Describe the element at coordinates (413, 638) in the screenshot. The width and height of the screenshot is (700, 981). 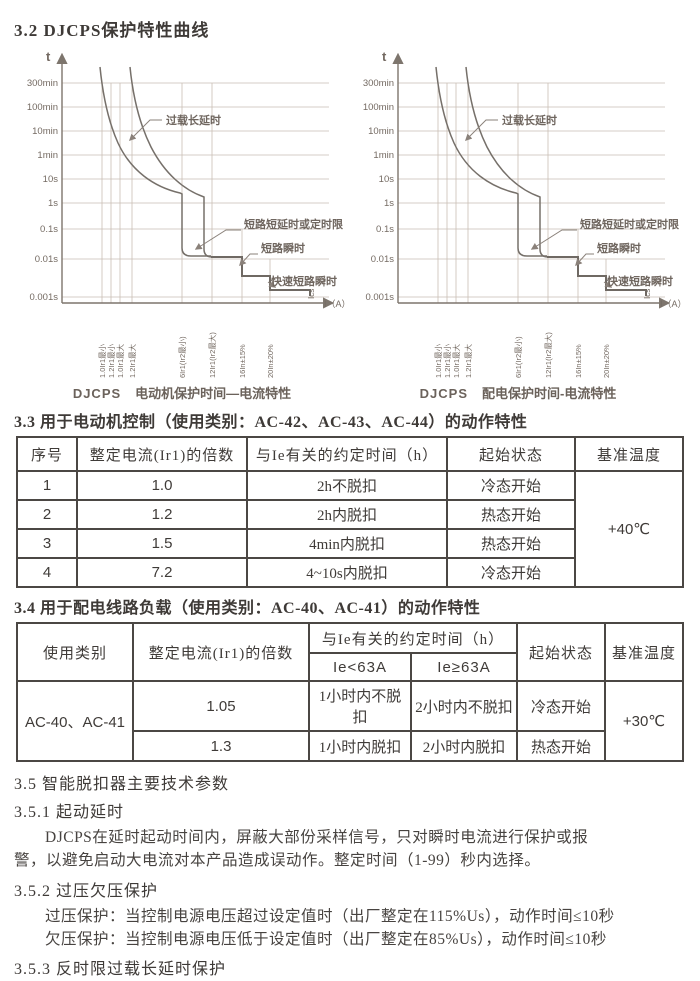
I see `col-header-time: 与Ie有关的约定时间（h）` at that location.